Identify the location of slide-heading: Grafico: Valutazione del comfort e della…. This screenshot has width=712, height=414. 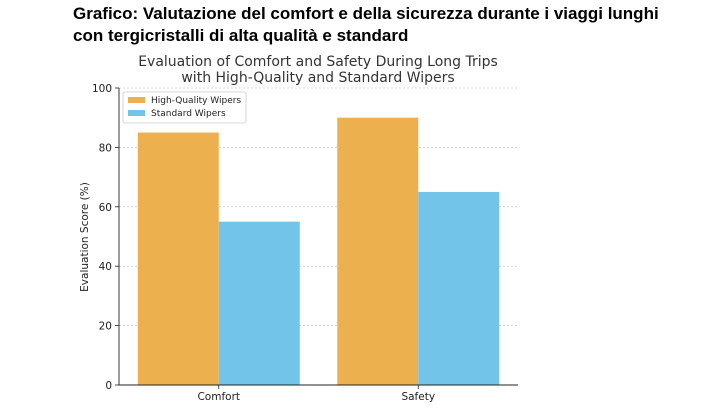
(388, 25).